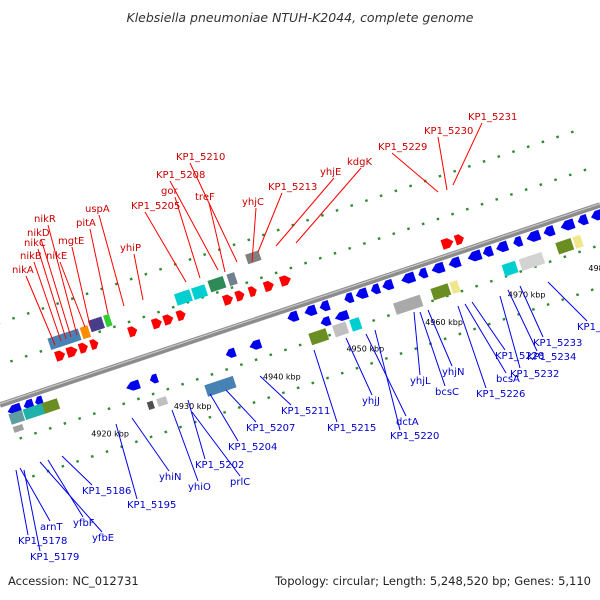  Describe the element at coordinates (199, 487) in the screenshot. I see `reverse-gene-label: yhiO` at that location.